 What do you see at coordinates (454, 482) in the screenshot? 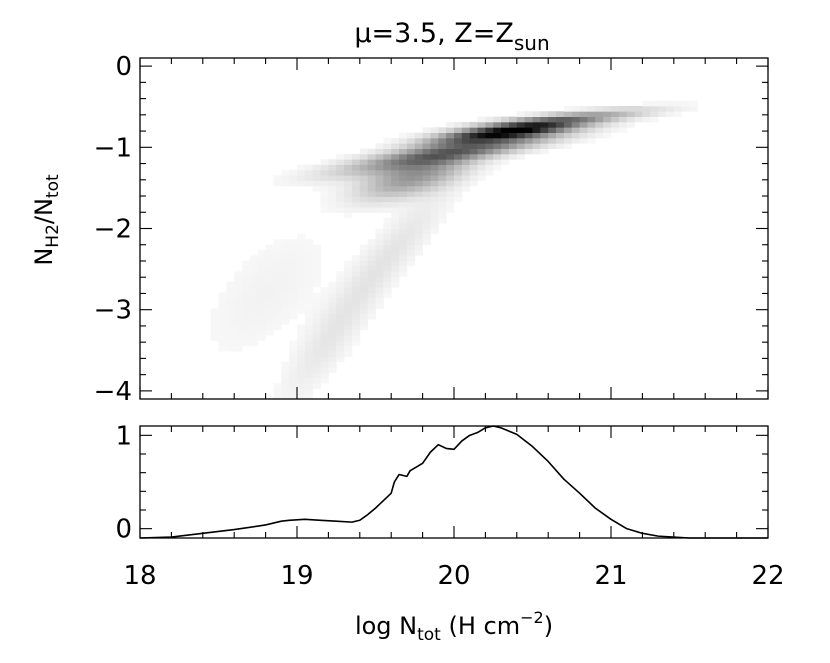
I see `distribution-ticks` at bounding box center [454, 482].